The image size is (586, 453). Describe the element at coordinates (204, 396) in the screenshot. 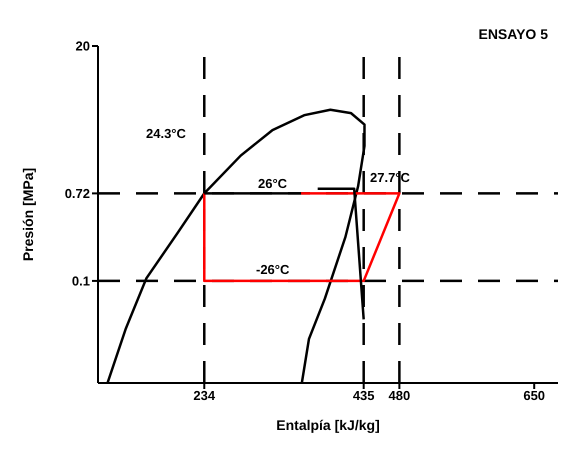

I see `x-tick-label: 234` at that location.